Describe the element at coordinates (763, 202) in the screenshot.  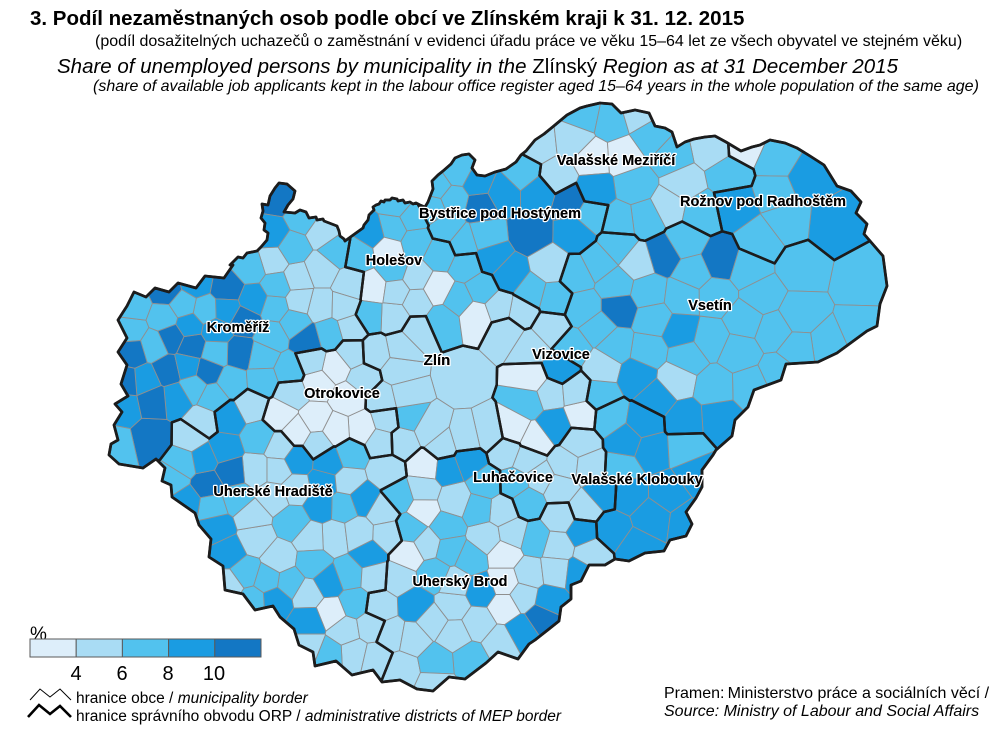
I see `svg-text: Rožnov pod Radhoštěm` at that location.